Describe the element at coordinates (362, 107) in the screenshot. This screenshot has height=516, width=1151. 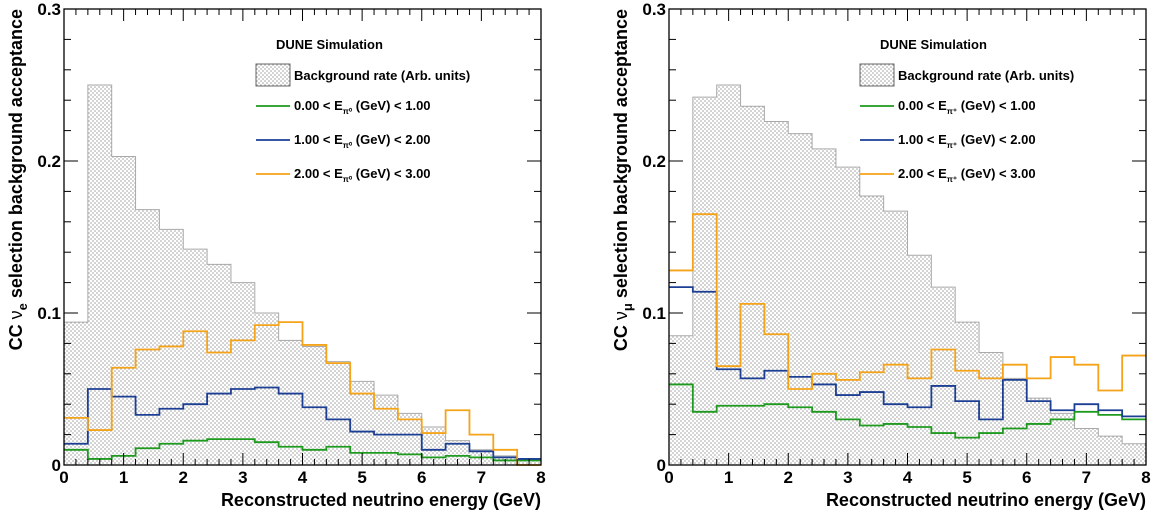
I see `legend-entry-label: 0.00 < Eπ⁰ (GeV) < 1.00` at that location.